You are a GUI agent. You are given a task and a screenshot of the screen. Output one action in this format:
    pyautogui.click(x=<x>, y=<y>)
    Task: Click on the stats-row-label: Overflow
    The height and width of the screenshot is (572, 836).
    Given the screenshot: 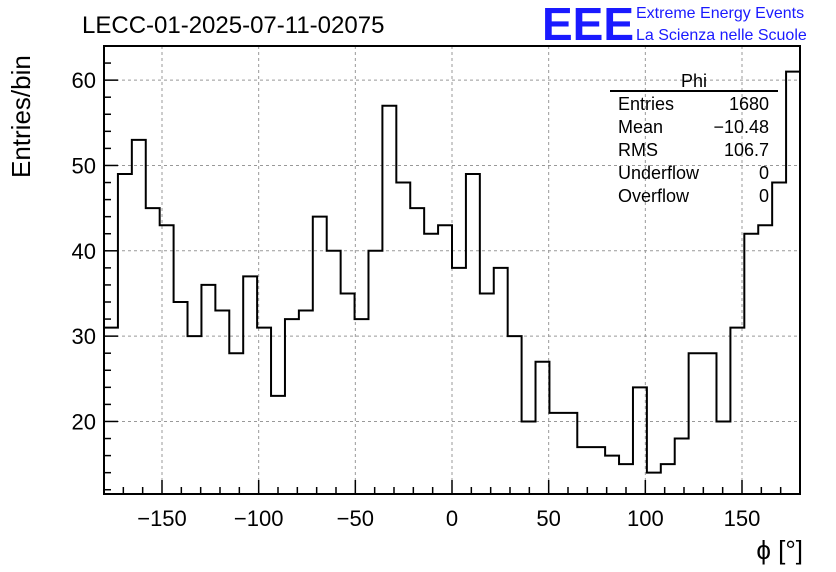 What is the action you would take?
    pyautogui.click(x=654, y=196)
    